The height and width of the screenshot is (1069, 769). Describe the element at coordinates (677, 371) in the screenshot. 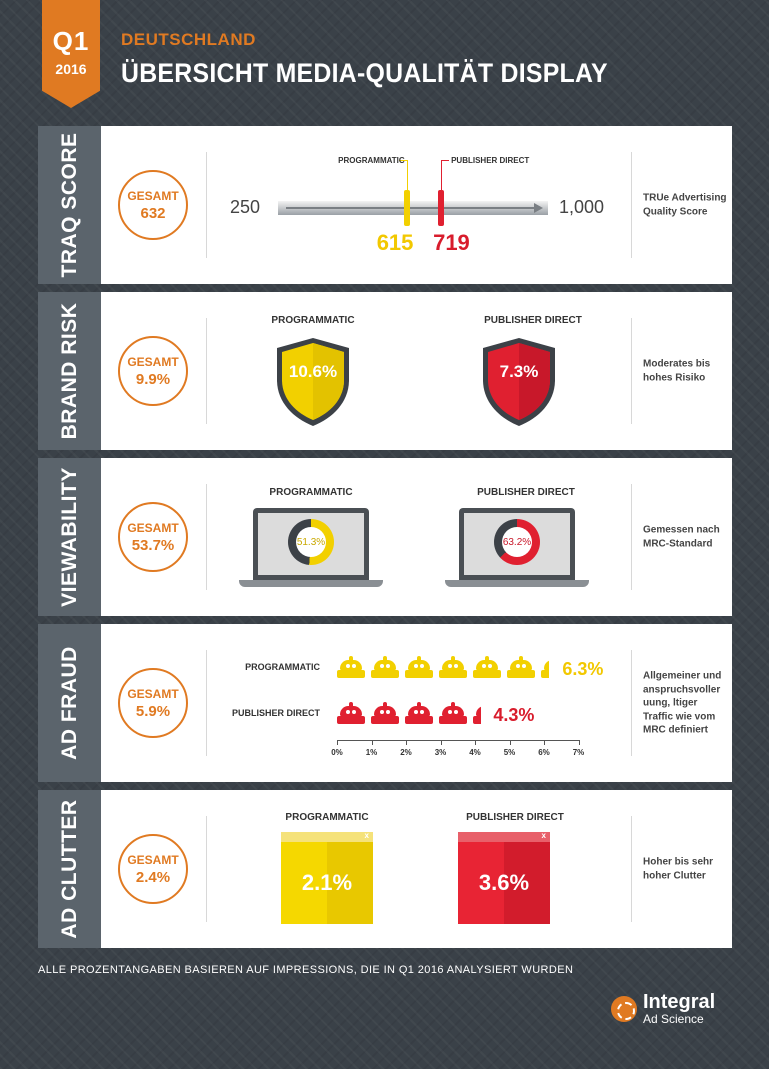

I see `brand-note: Moderates bis hohes Risiko` at that location.